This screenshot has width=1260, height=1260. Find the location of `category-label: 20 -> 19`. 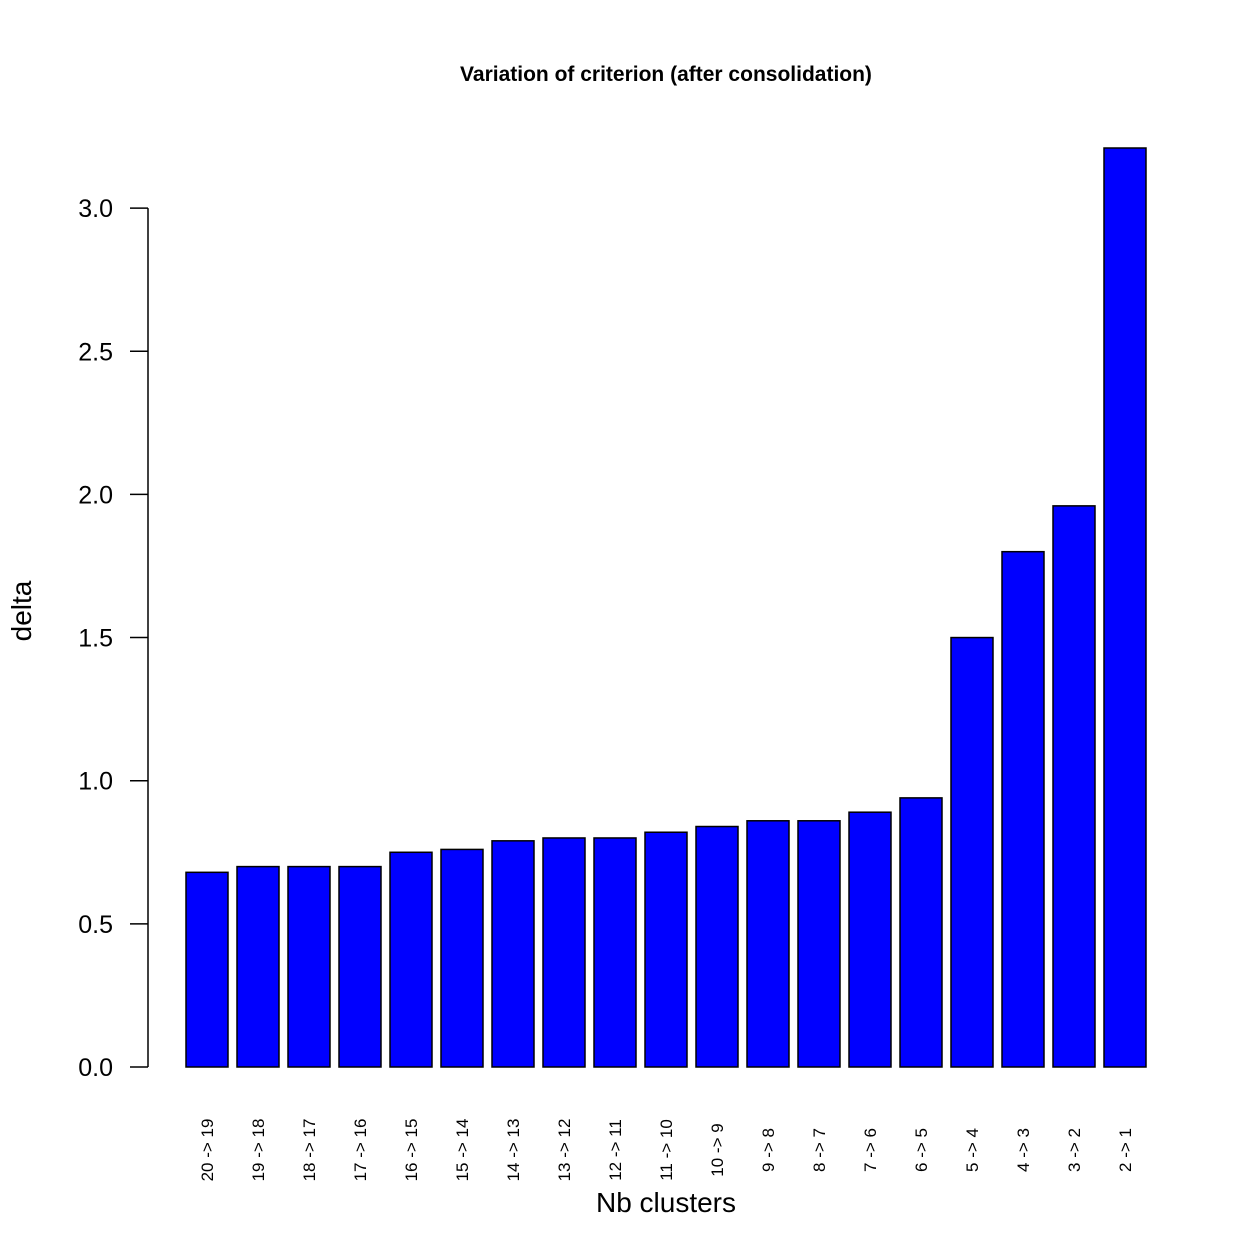

category-label: 20 -> 19 is located at coordinates (207, 1150).